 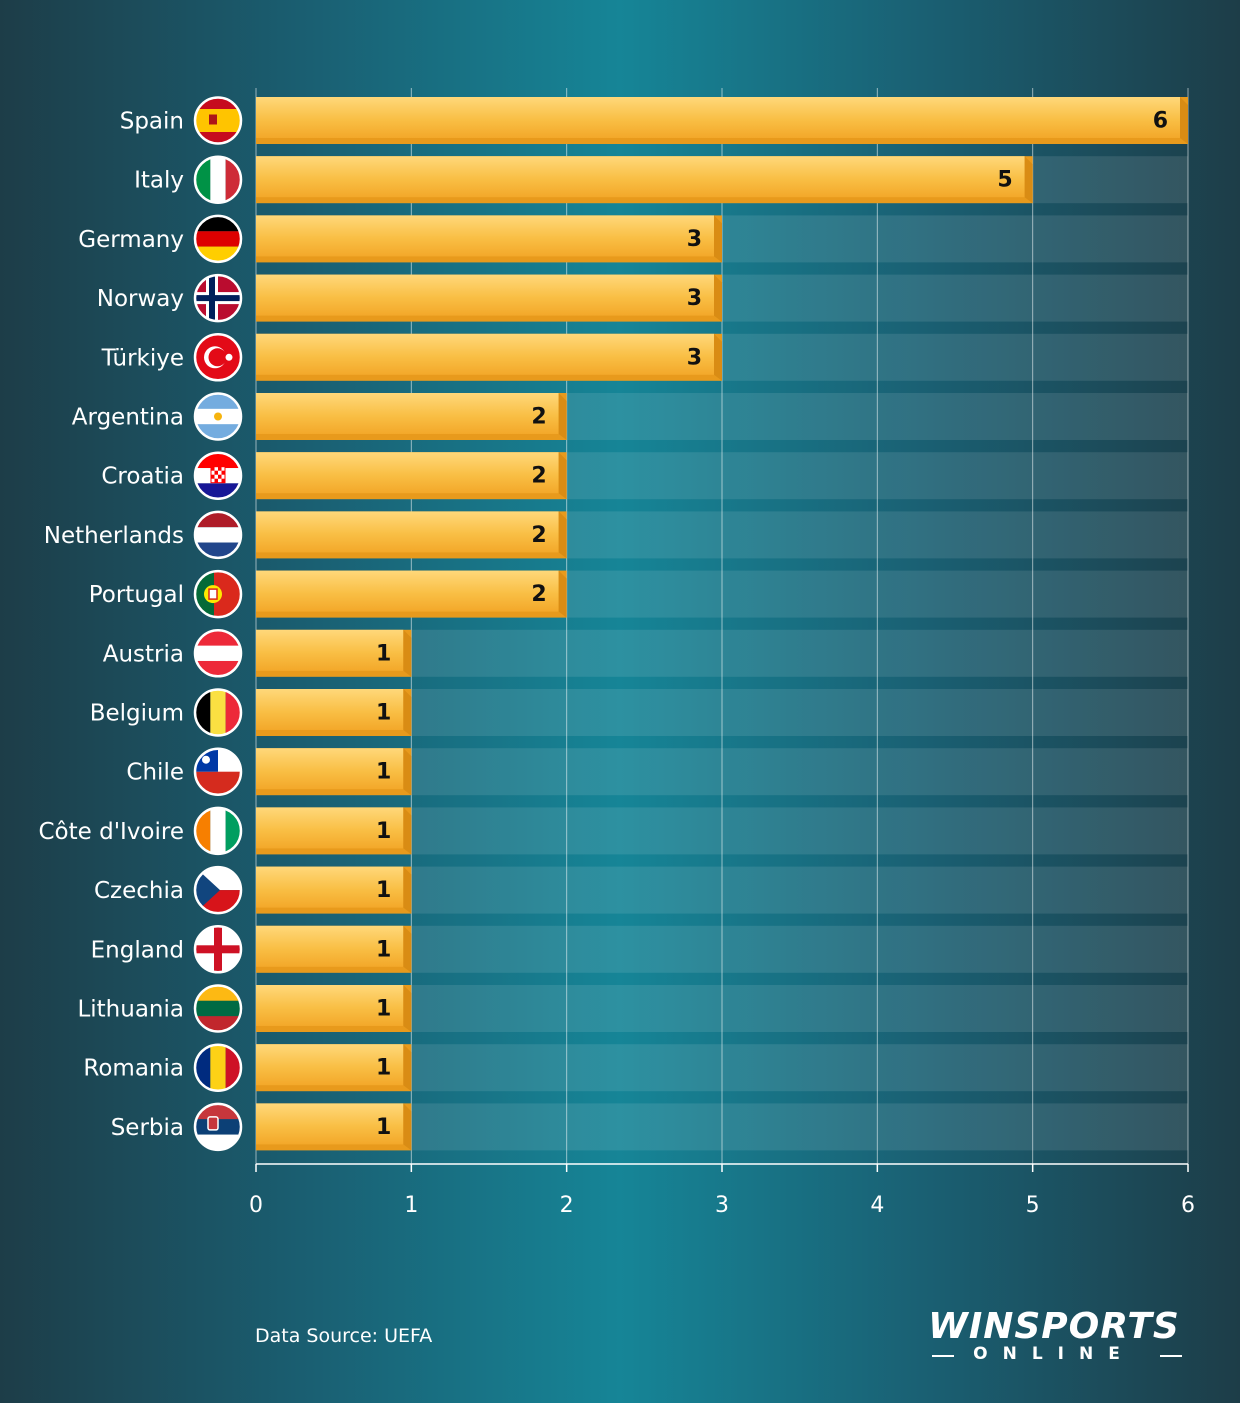 I want to click on value-label: 5, so click(x=1004, y=180).